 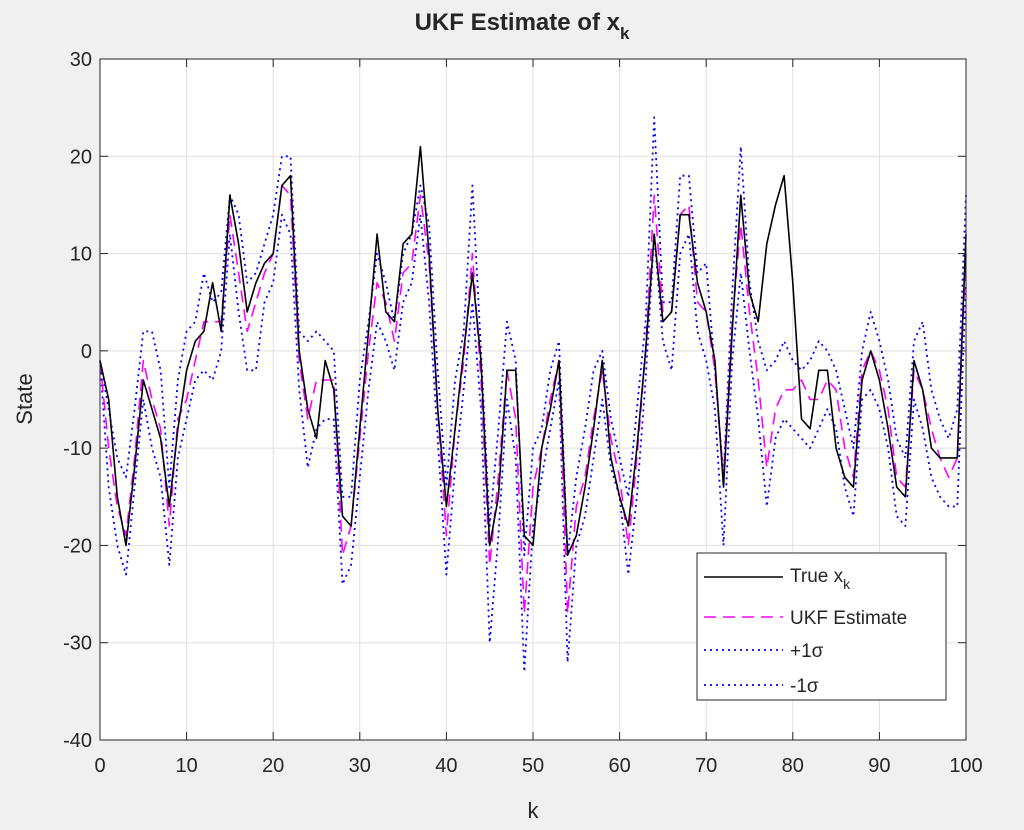 What do you see at coordinates (848, 618) in the screenshot?
I see `legend-label-ukf: UKF Estimate` at bounding box center [848, 618].